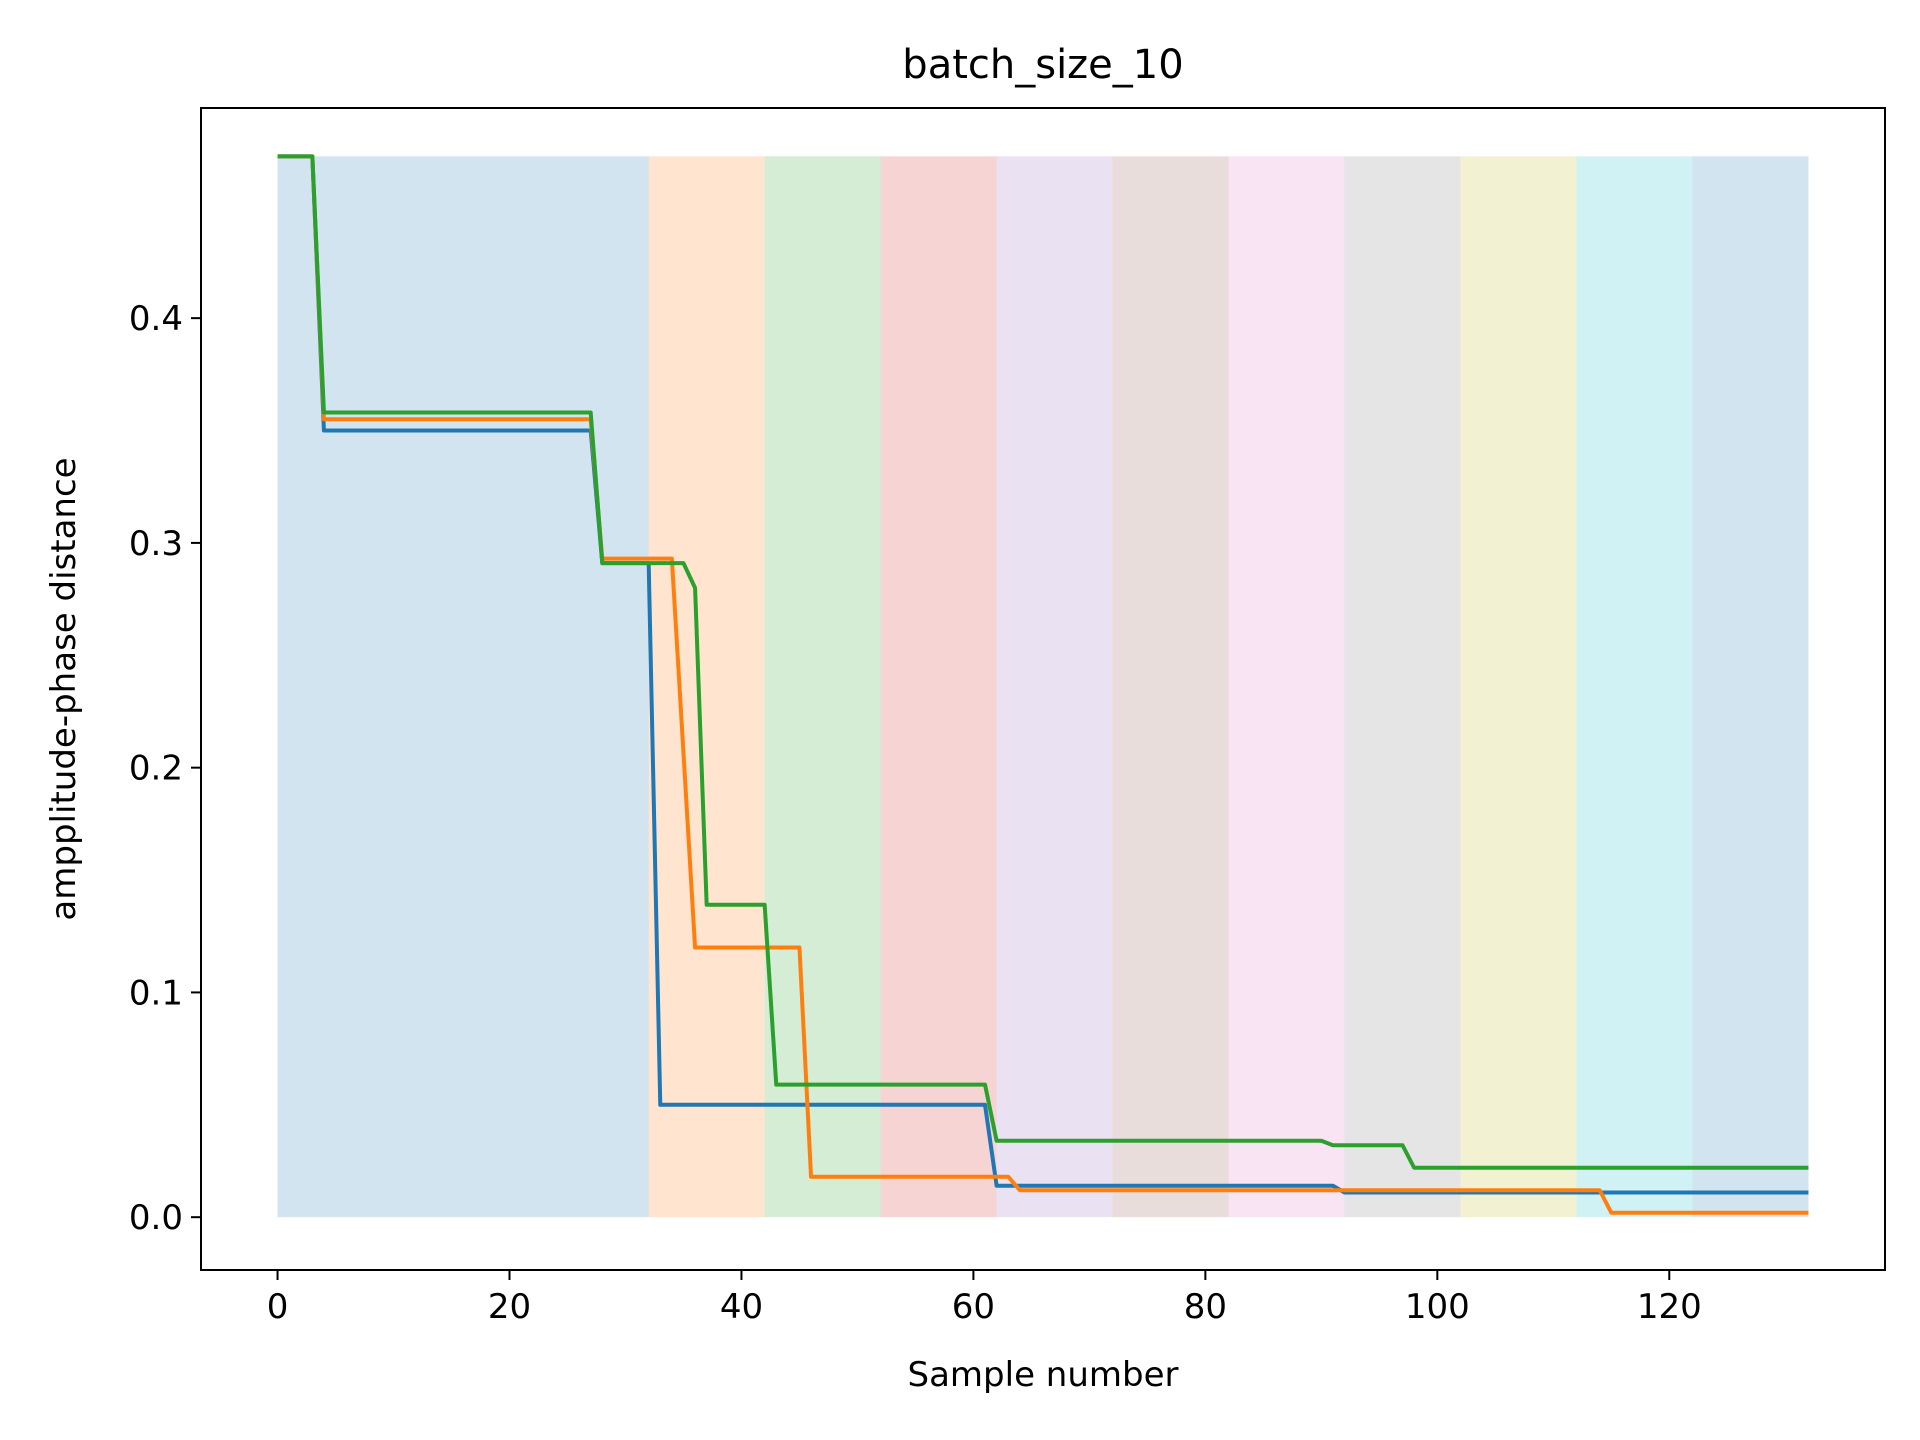 The height and width of the screenshot is (1440, 1920). What do you see at coordinates (1669, 1307) in the screenshot?
I see `x-tick-label: 120` at bounding box center [1669, 1307].